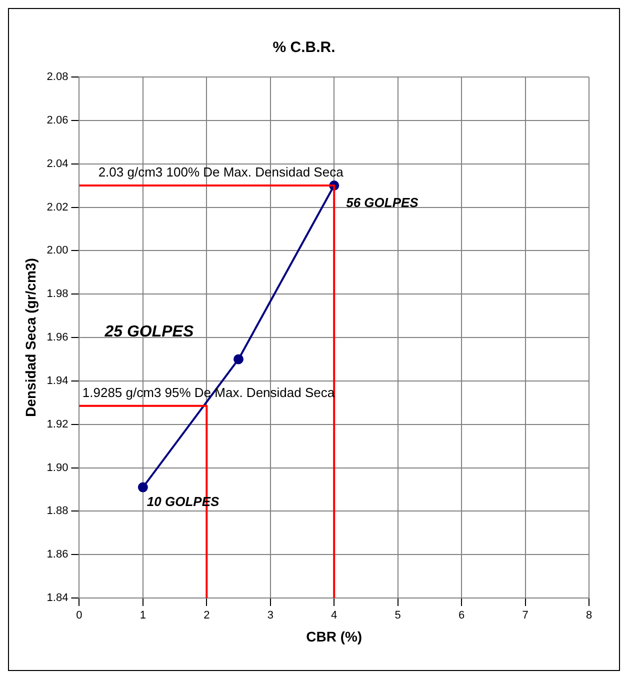  I want to click on y-tick-label: 1.84, so click(57, 598).